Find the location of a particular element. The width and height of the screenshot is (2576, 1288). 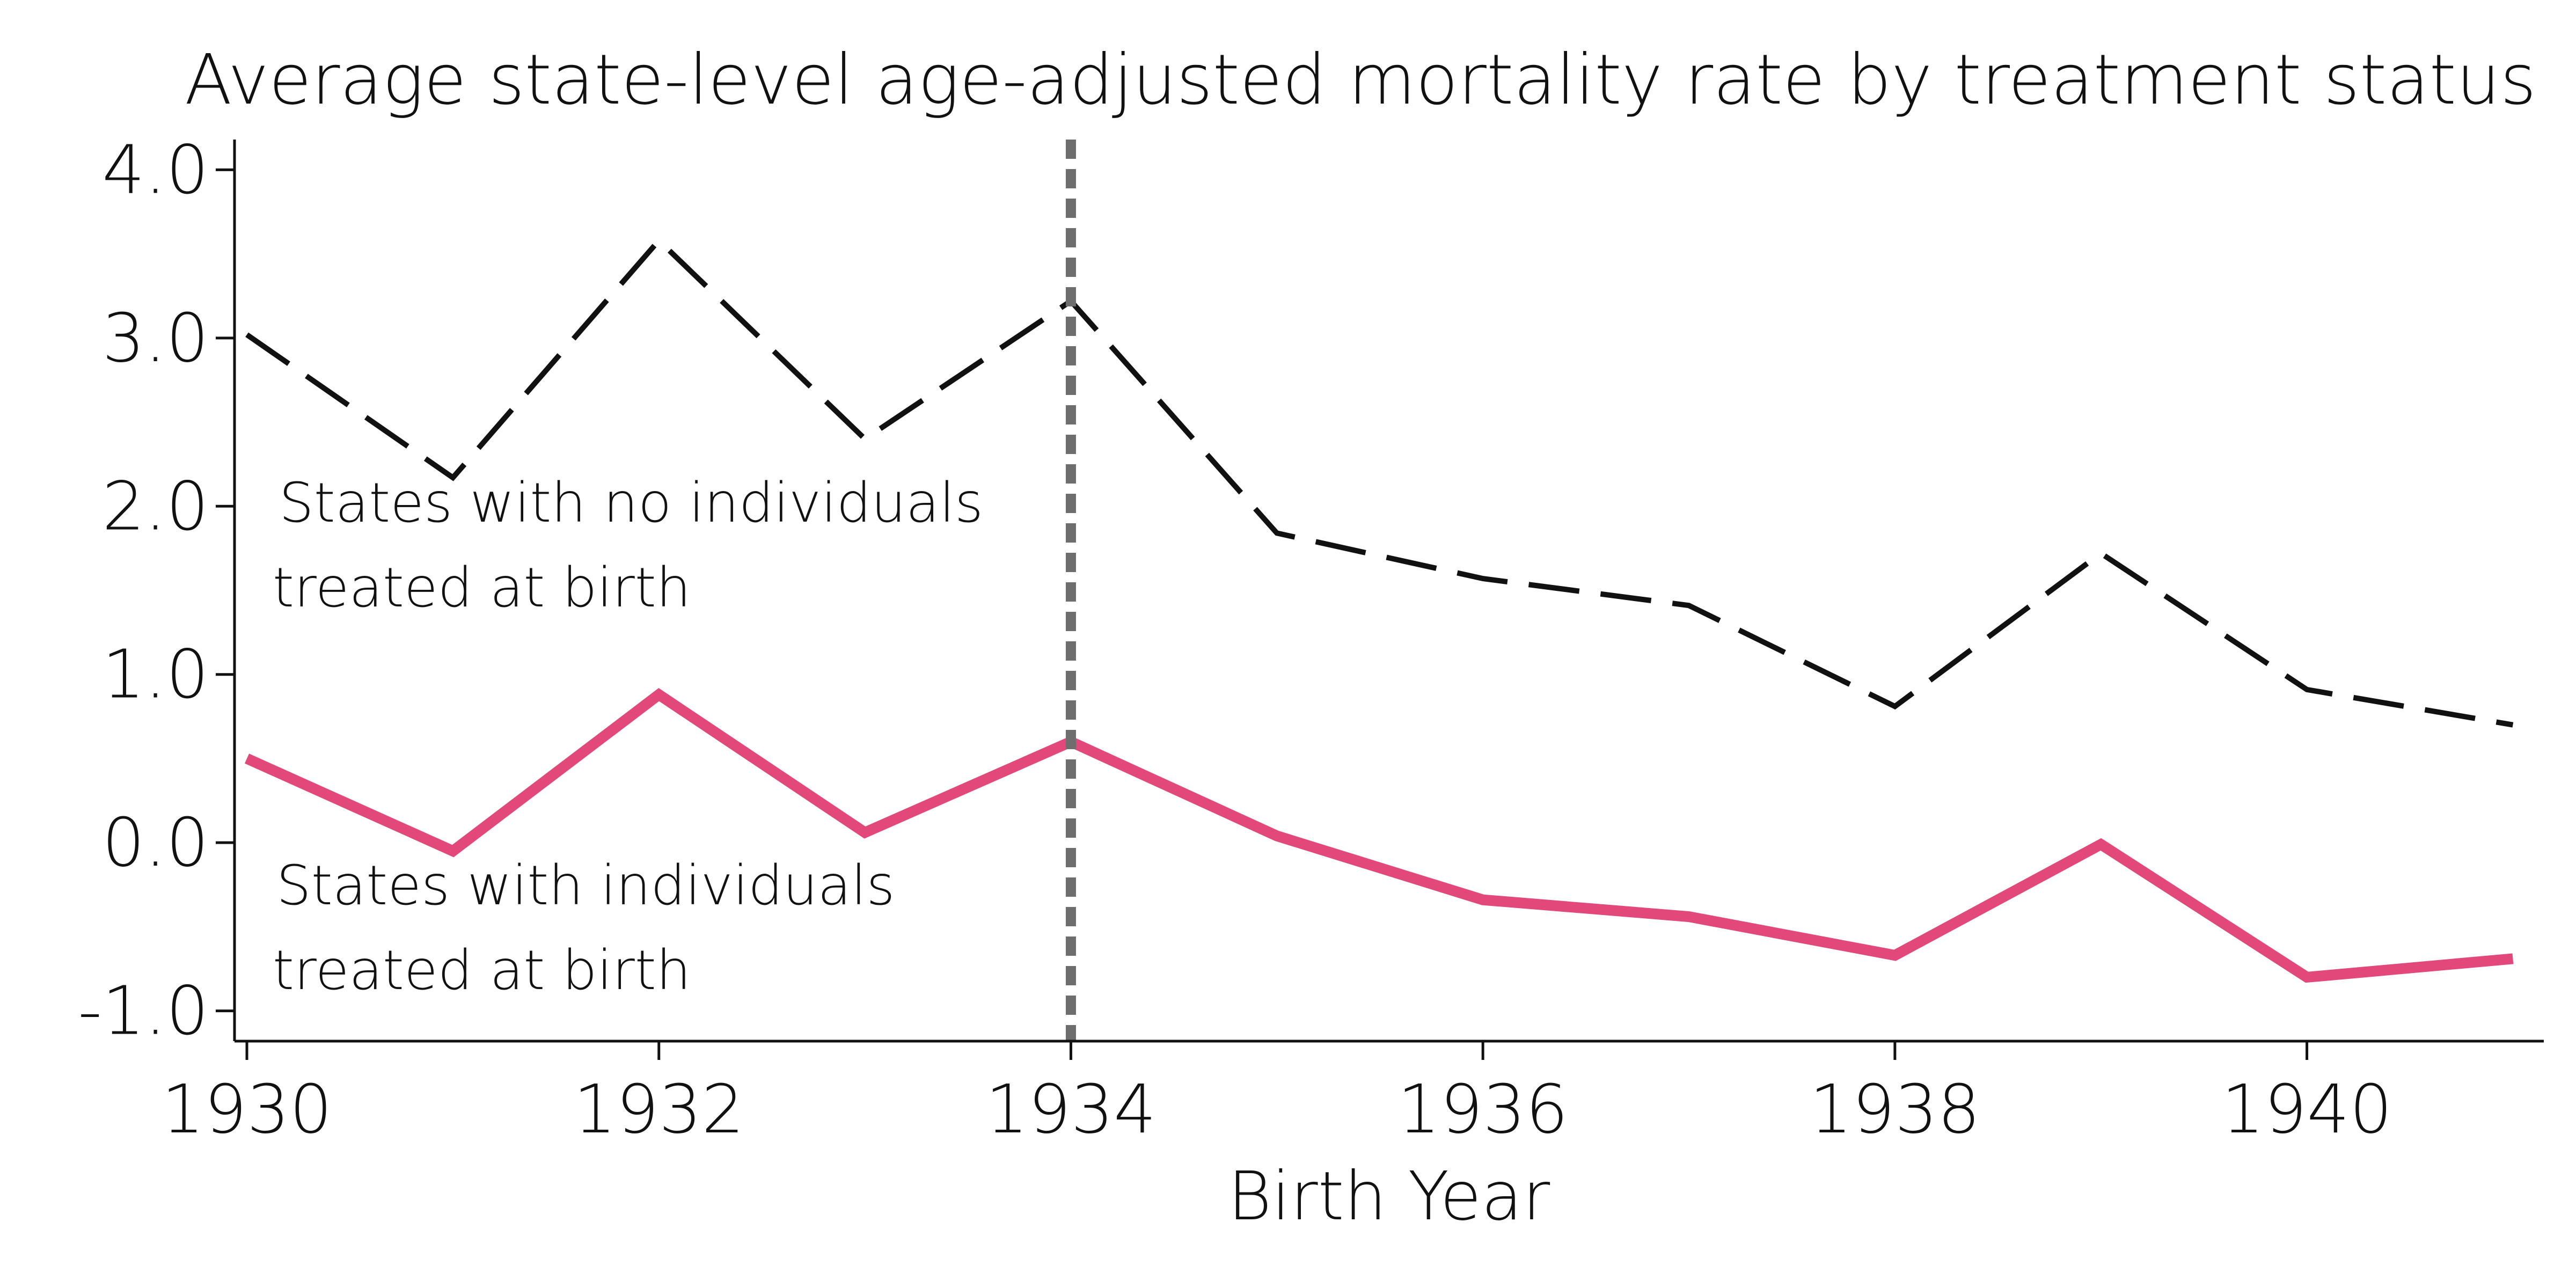

y-tick-label: 3.0 is located at coordinates (155, 338).